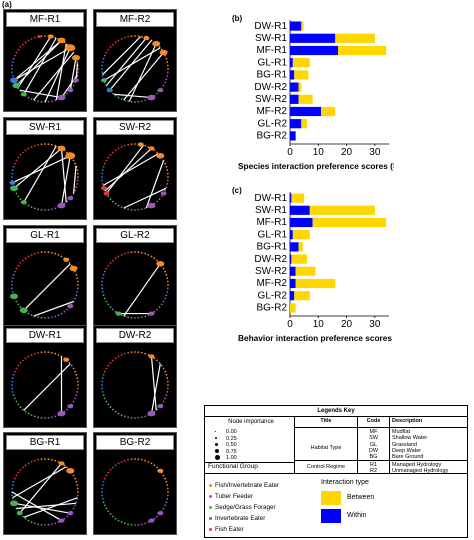  What do you see at coordinates (135, 492) in the screenshot?
I see `network-graph` at bounding box center [135, 492].